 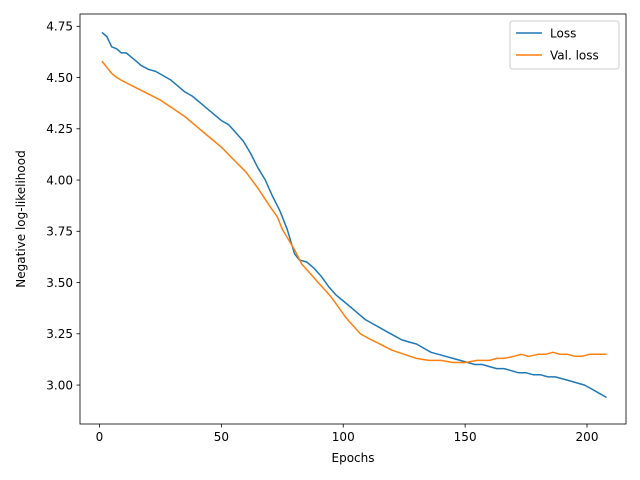 What do you see at coordinates (59, 129) in the screenshot?
I see `y-tick-label: 4.25` at bounding box center [59, 129].